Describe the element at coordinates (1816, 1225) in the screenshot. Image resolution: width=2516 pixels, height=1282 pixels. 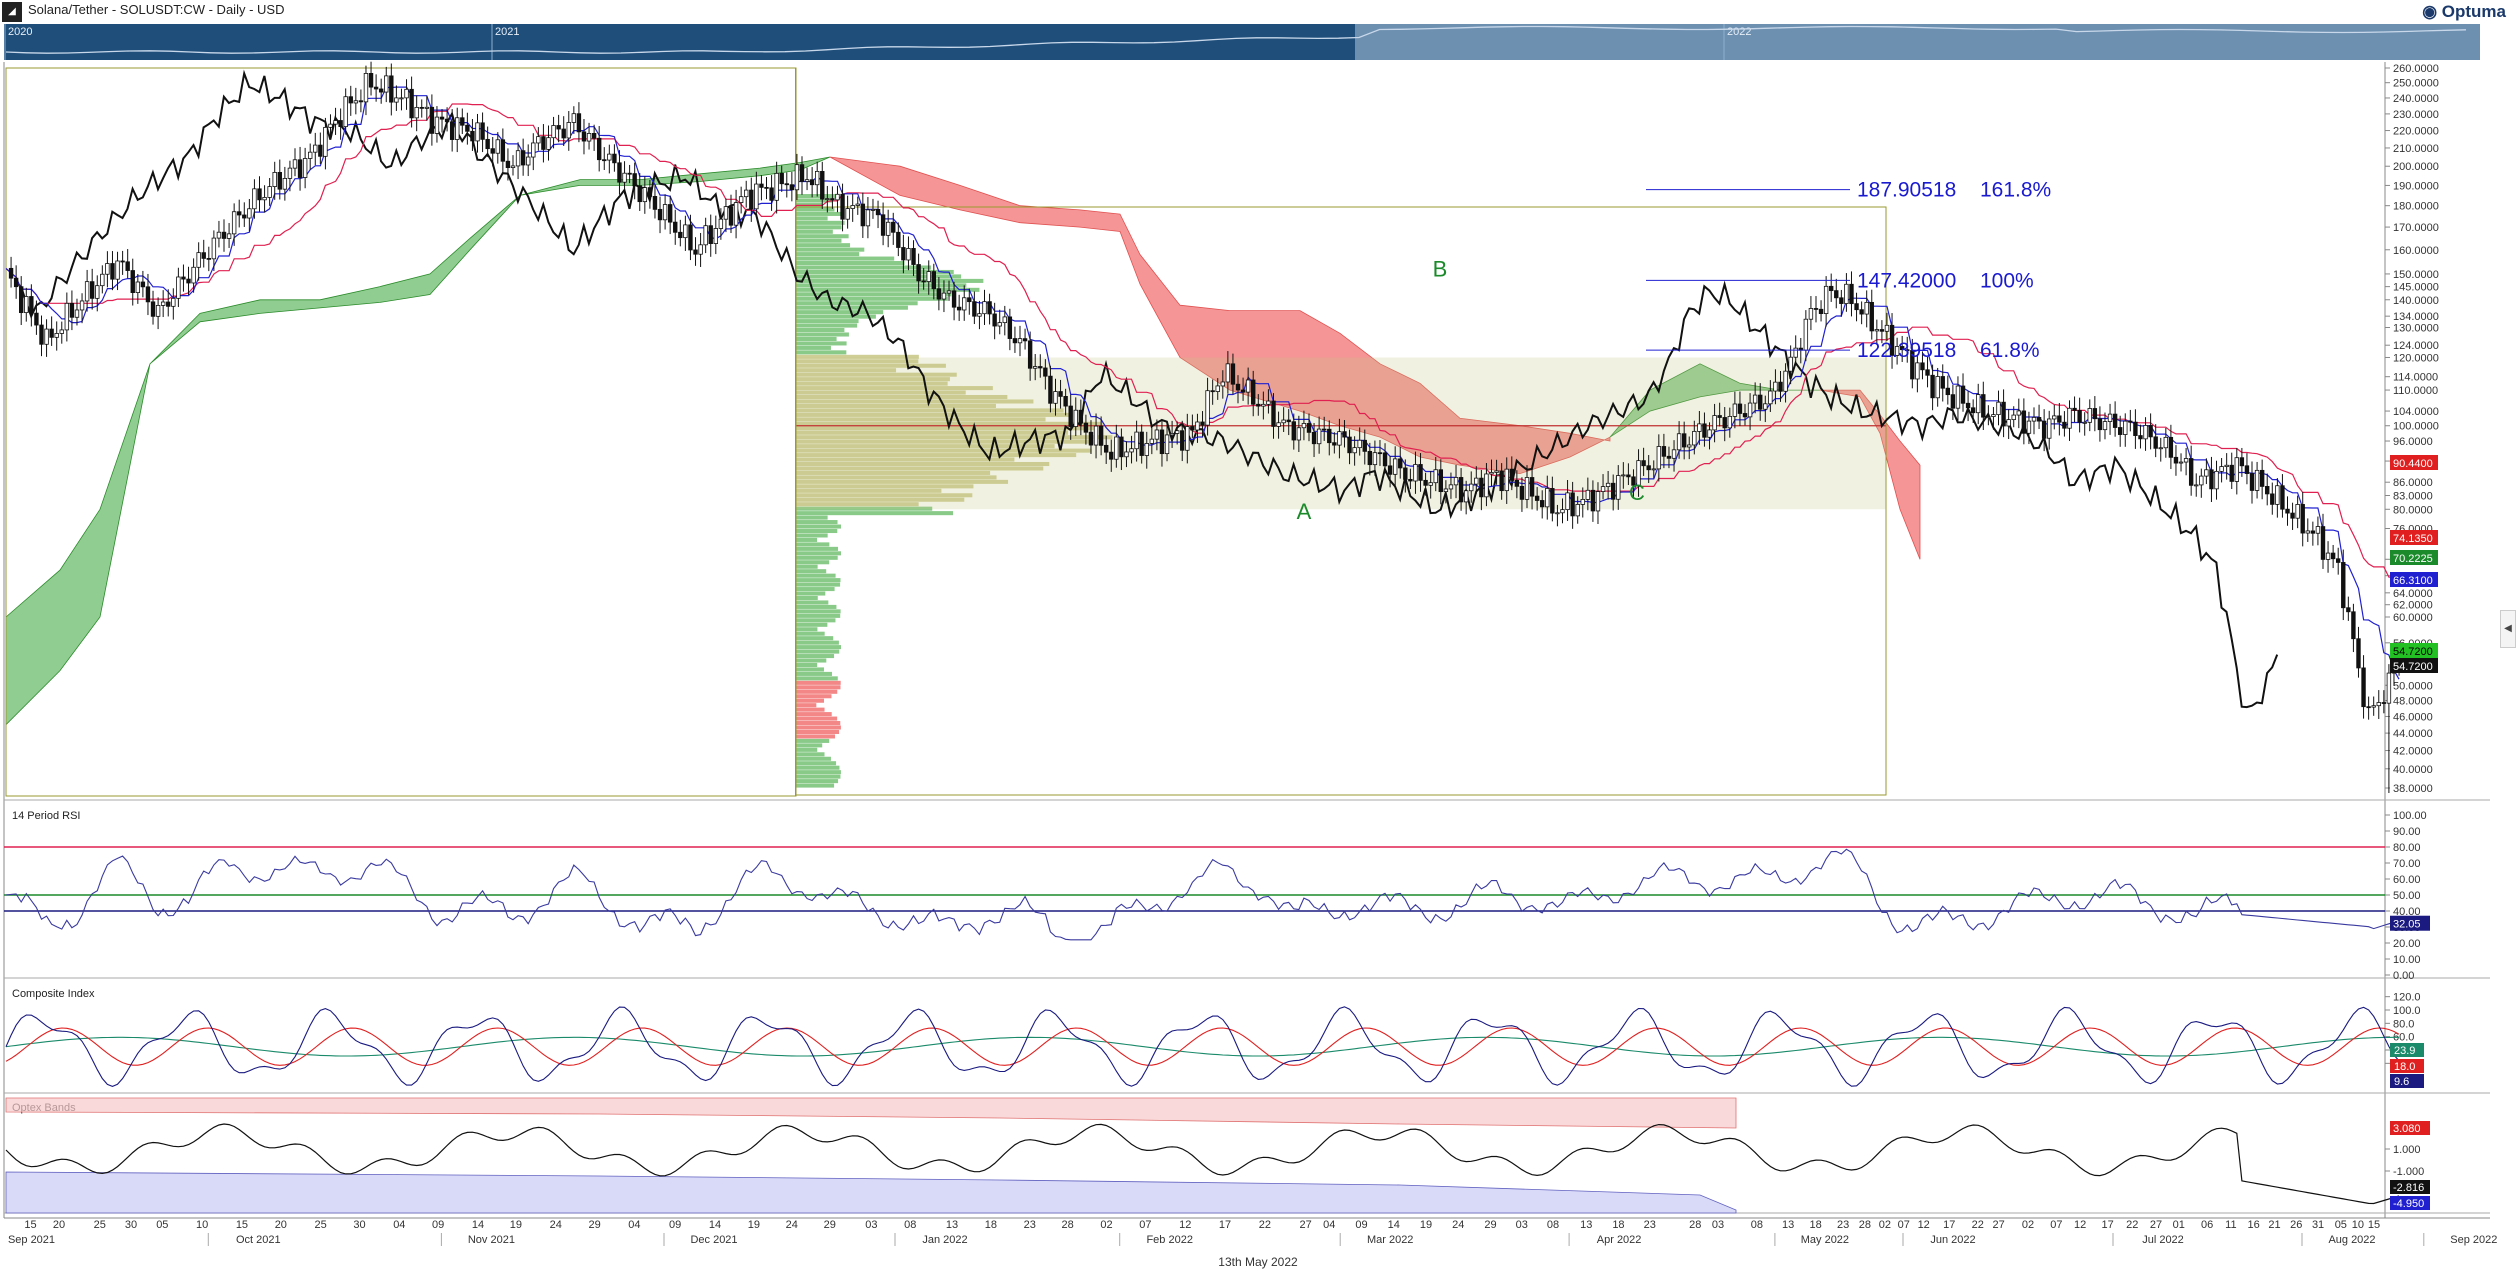
I see `x-day-label: 18` at that location.